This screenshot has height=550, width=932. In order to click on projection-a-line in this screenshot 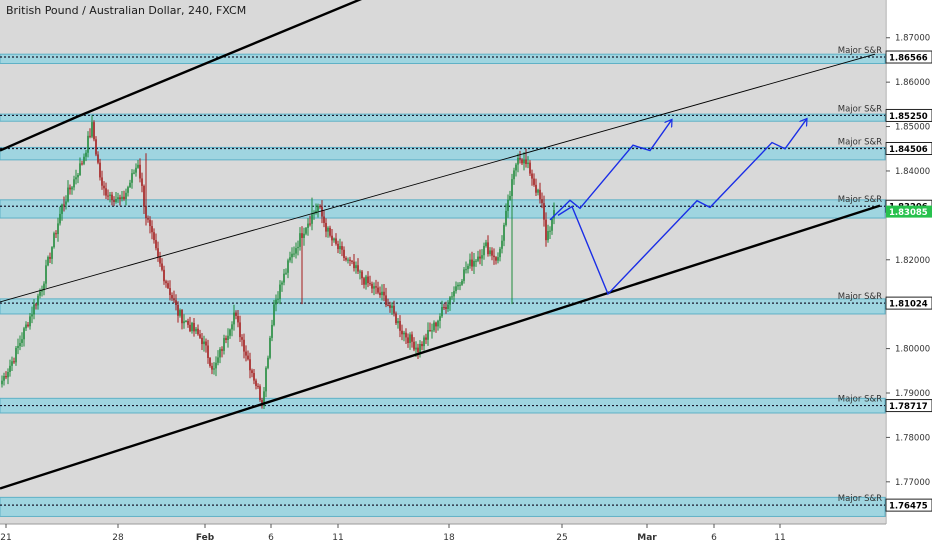, I will do `click(610, 170)`.